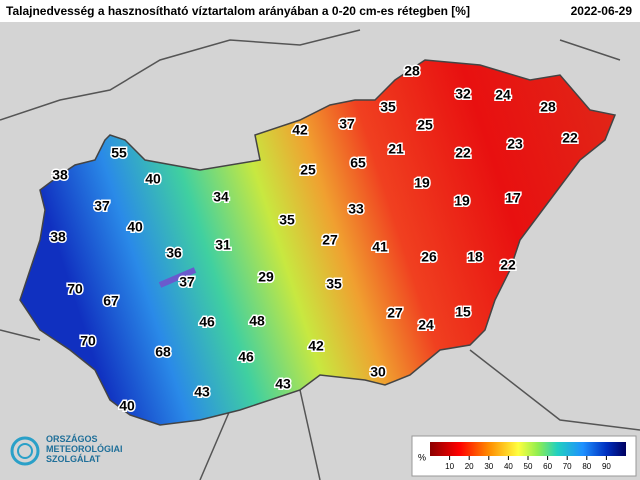 The image size is (640, 480). I want to click on legend-tick-label: 10, so click(449, 466).